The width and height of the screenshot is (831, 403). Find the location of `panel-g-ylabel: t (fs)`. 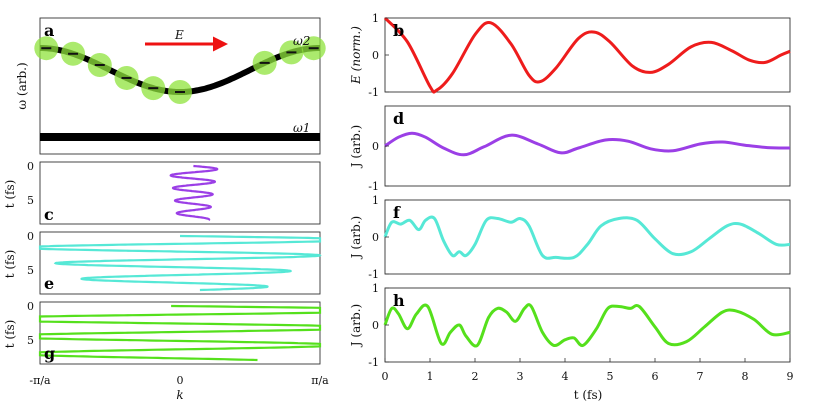

panel-g-ylabel: t (fs) is located at coordinates (10, 334).